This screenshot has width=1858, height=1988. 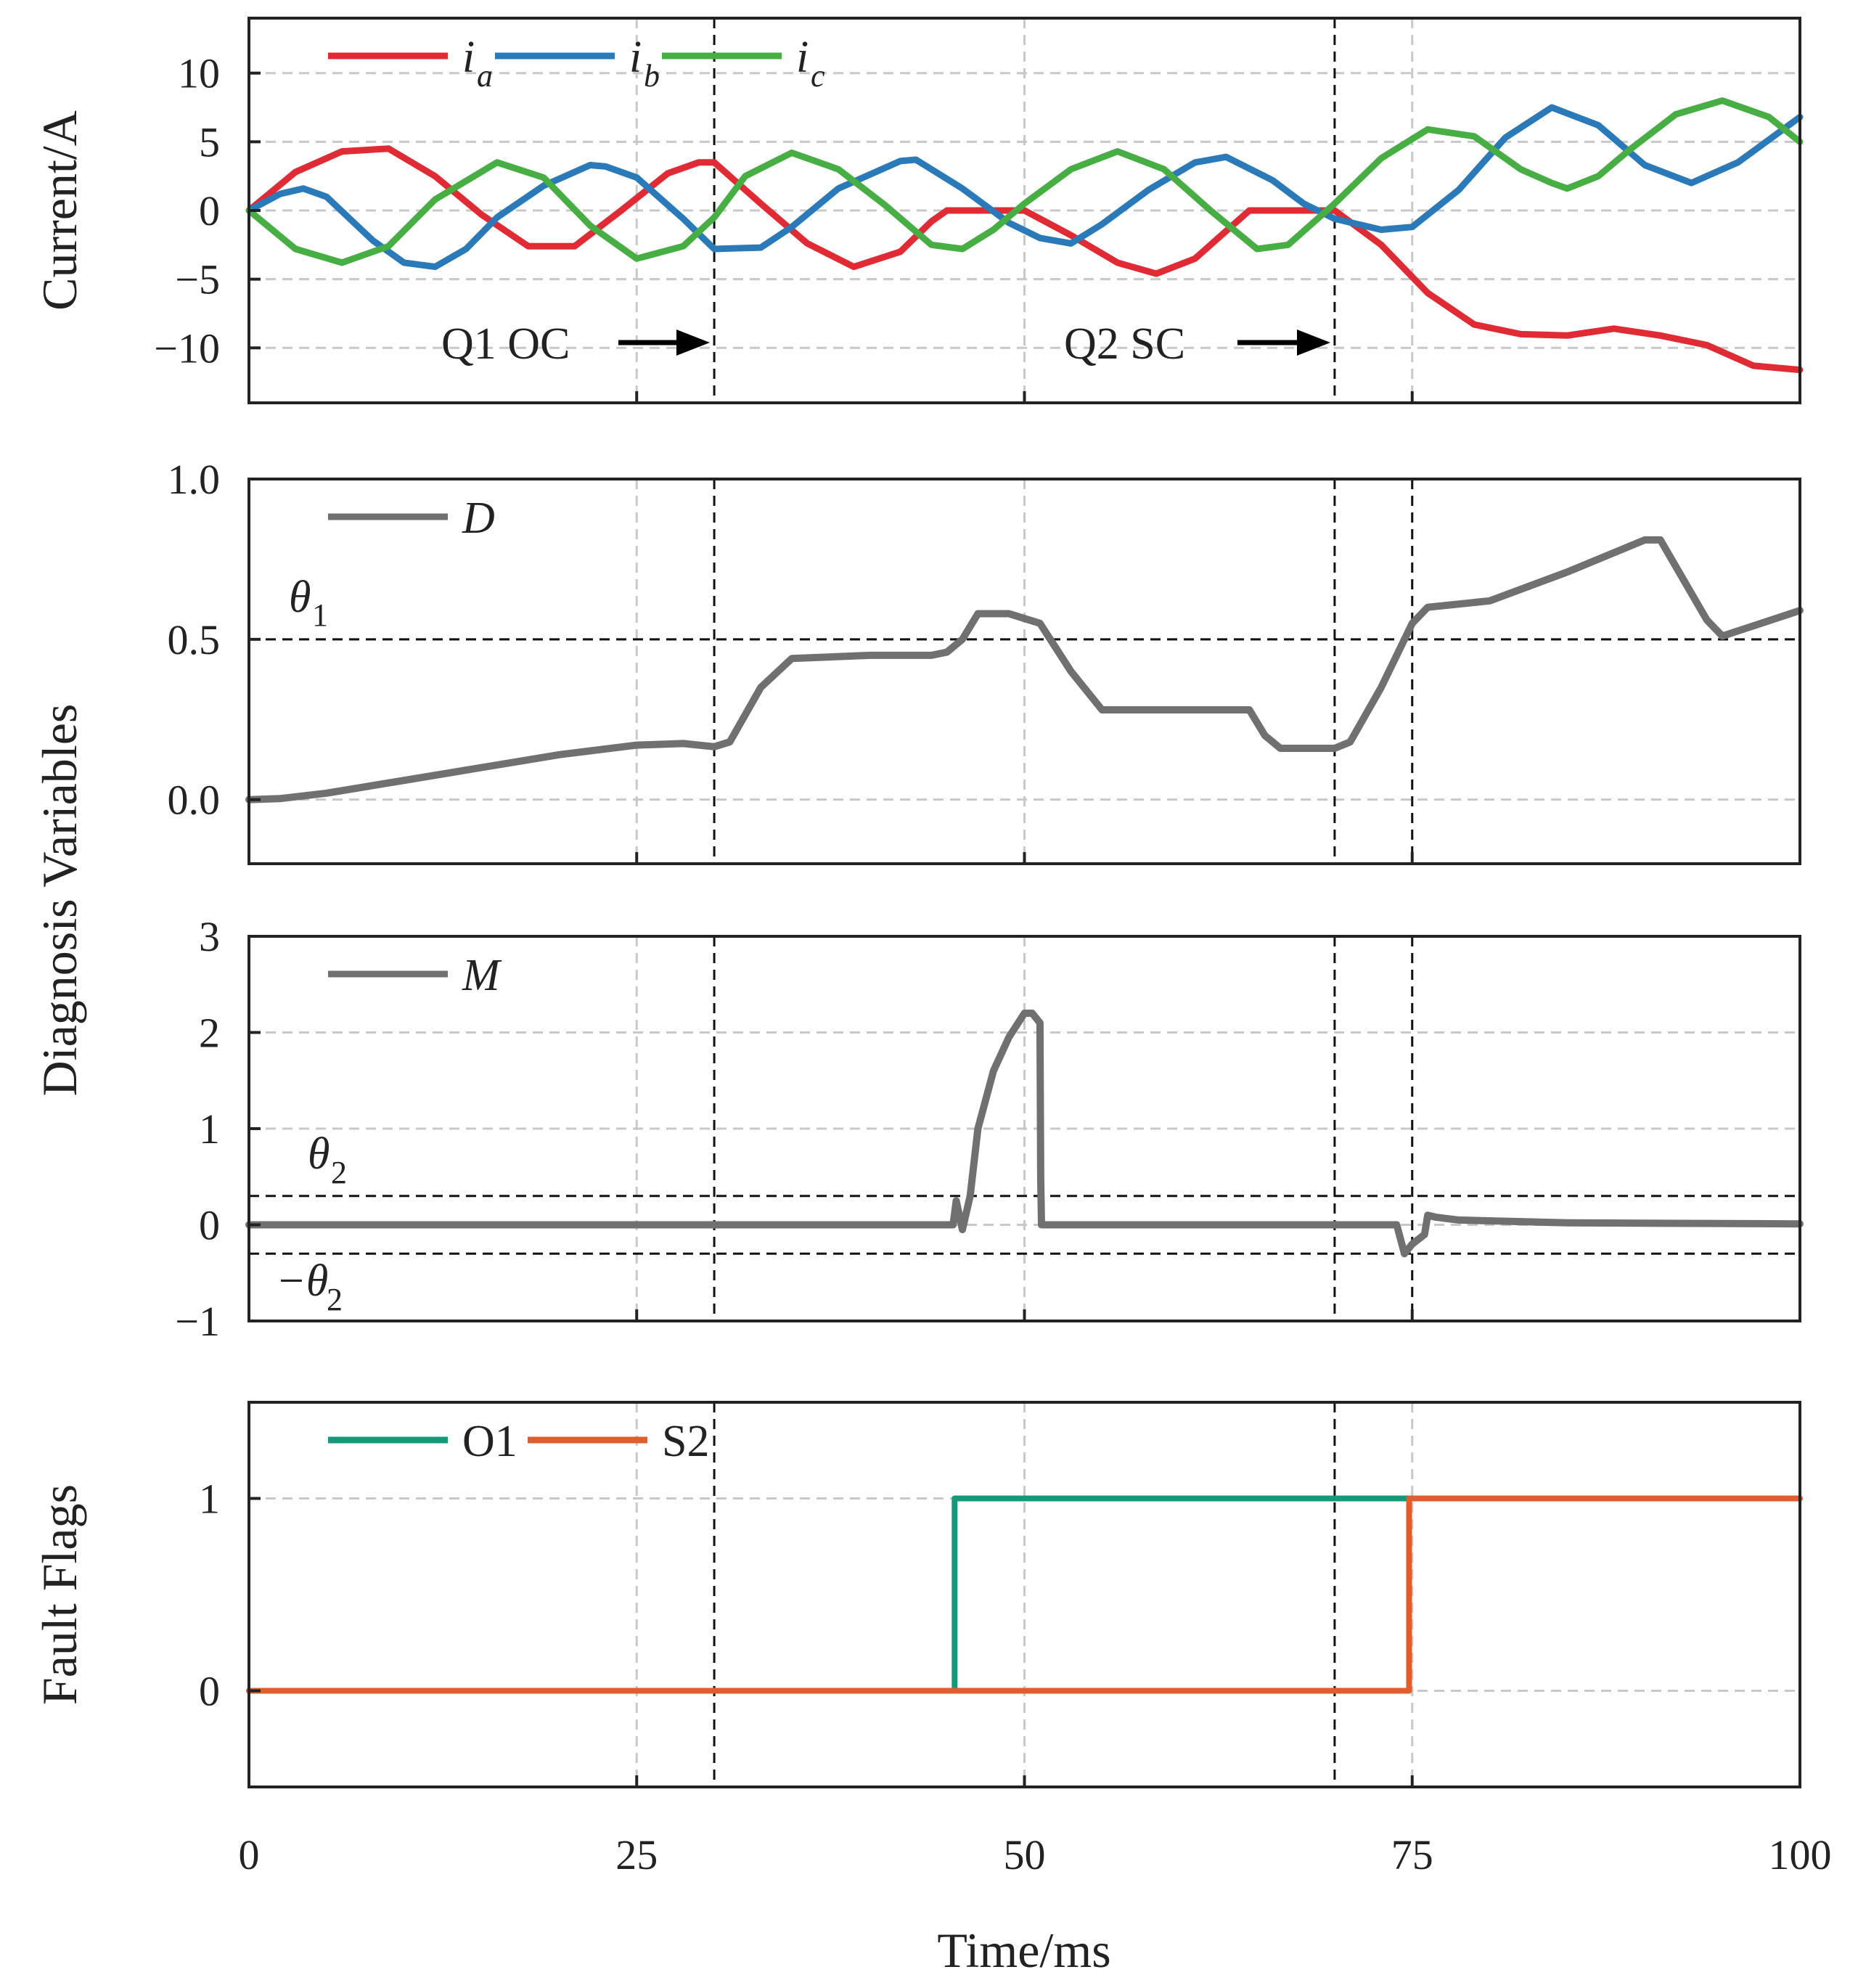 I want to click on series-ib, so click(x=1025, y=187).